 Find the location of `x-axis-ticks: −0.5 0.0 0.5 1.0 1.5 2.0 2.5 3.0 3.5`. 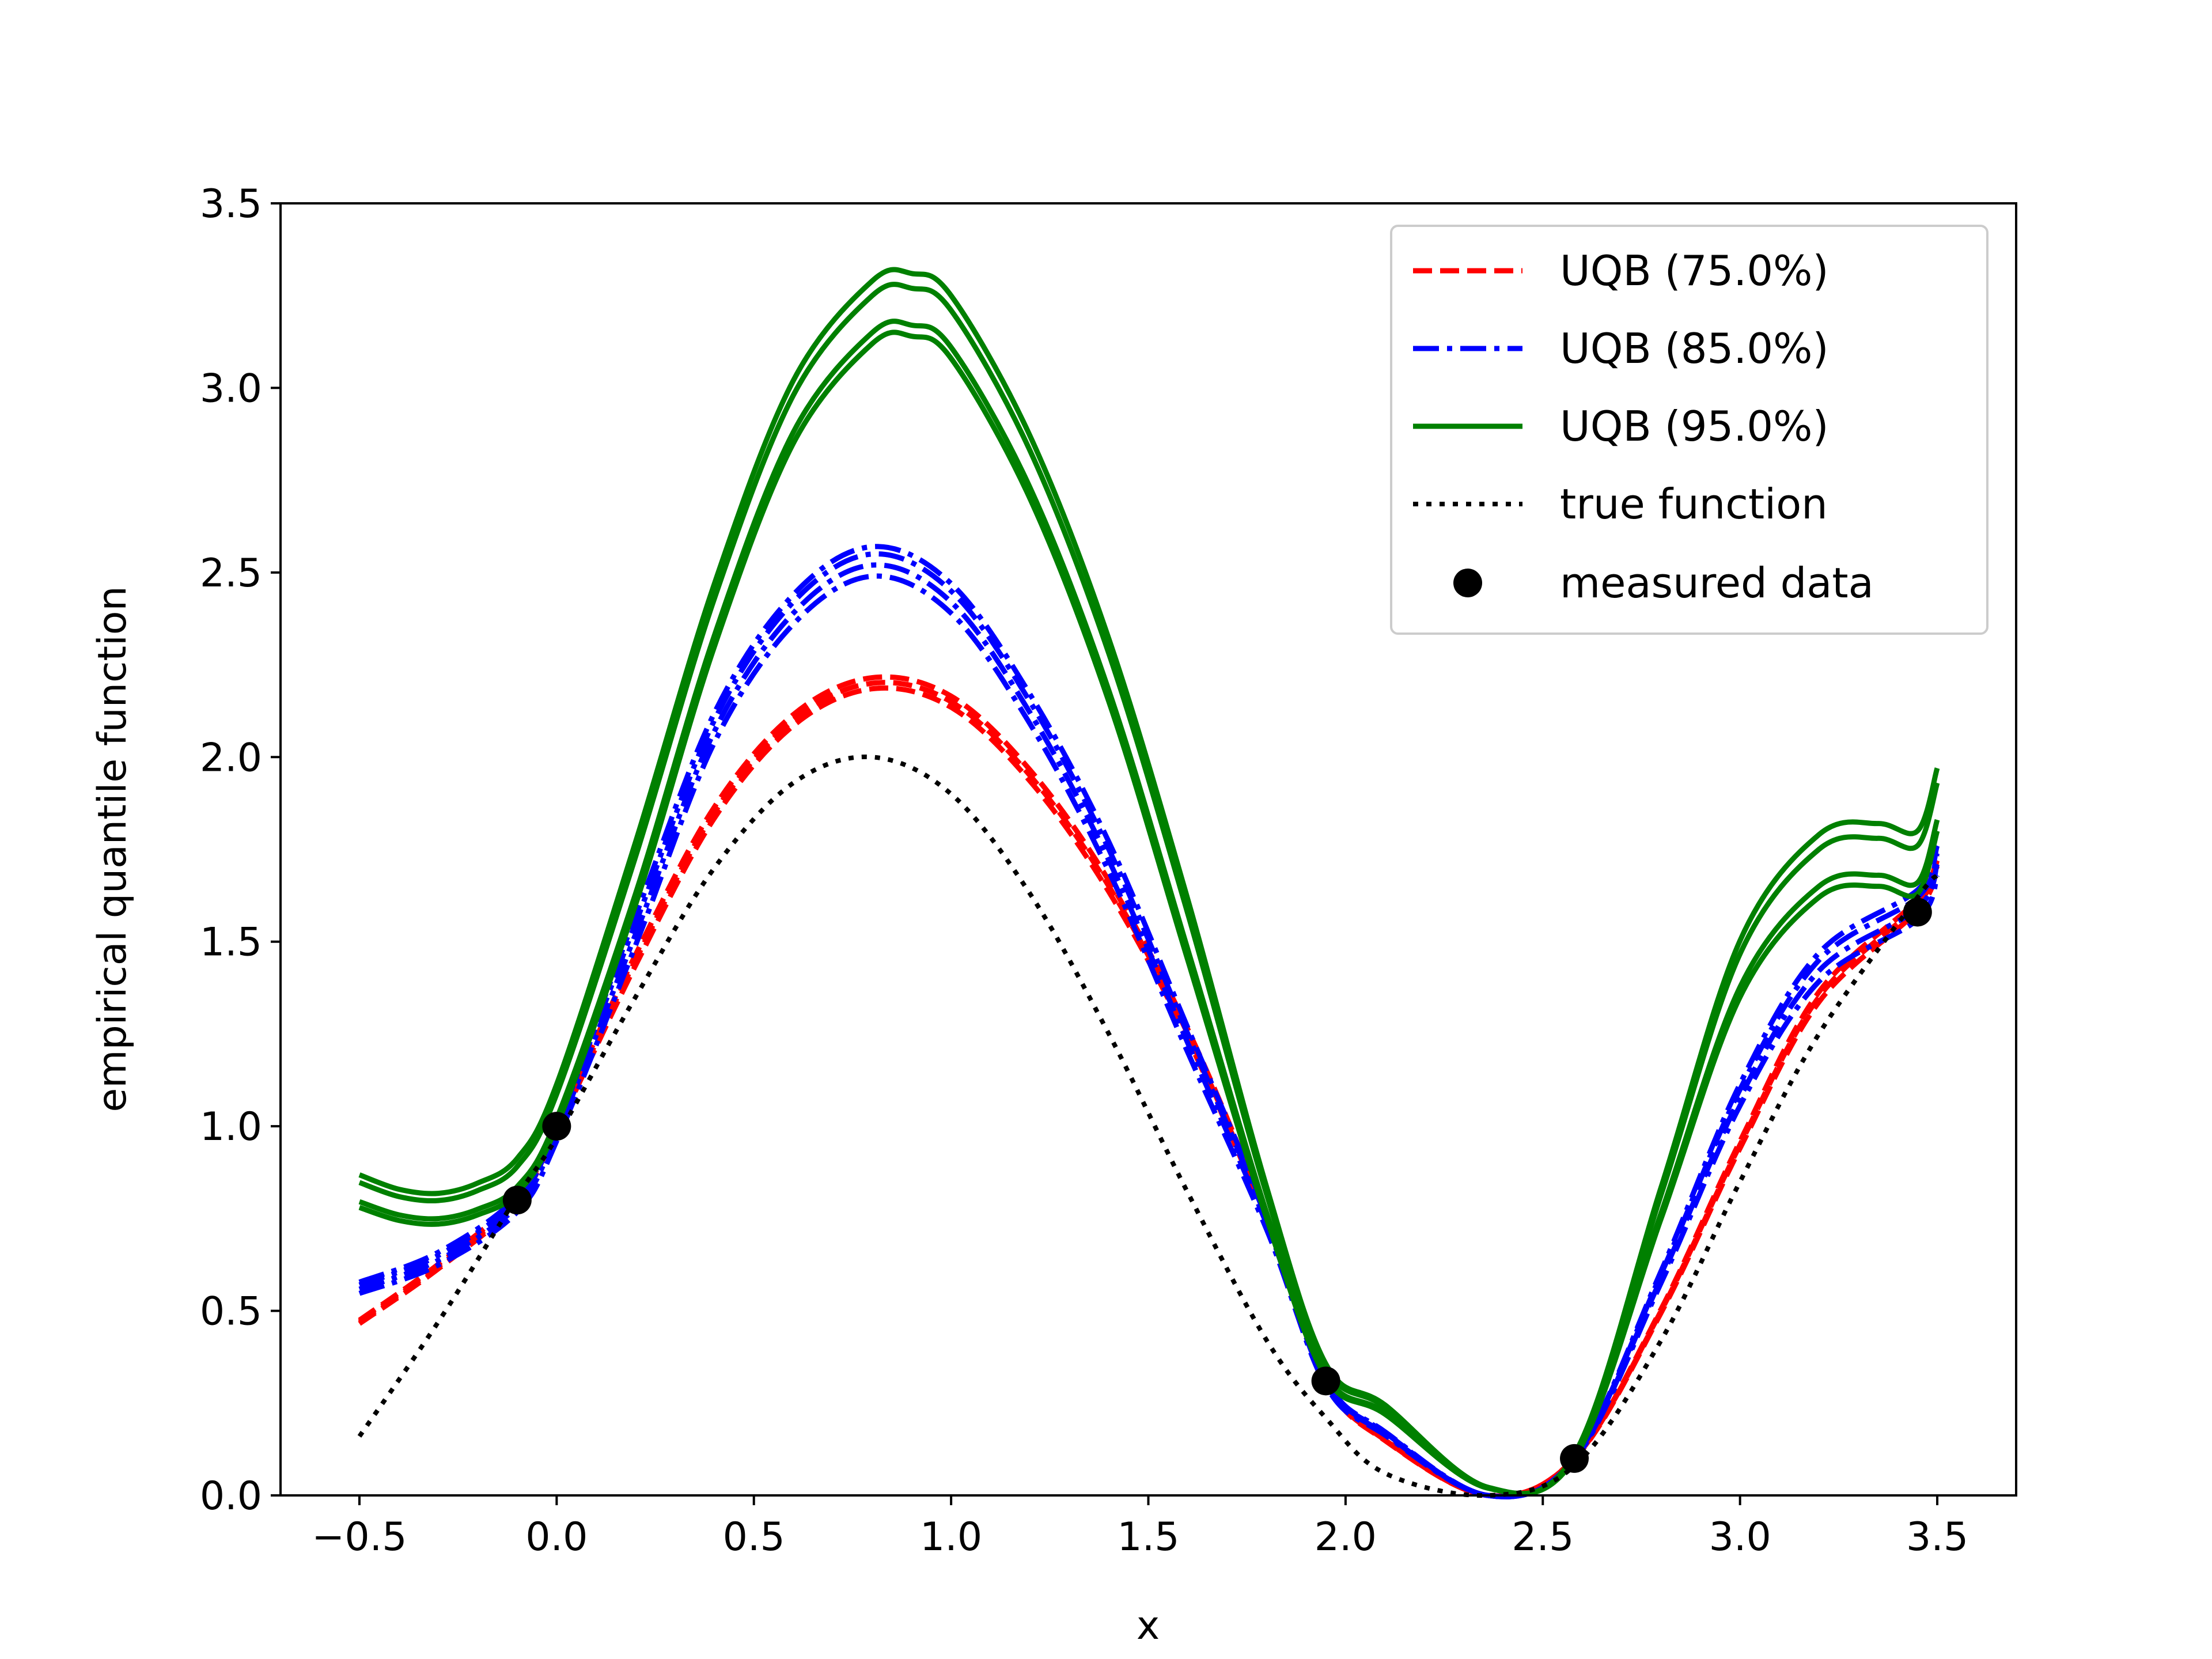

x-axis-ticks: −0.5 0.0 0.5 1.0 1.5 2.0 2.5 3.0 3.5 is located at coordinates (1140, 1527).